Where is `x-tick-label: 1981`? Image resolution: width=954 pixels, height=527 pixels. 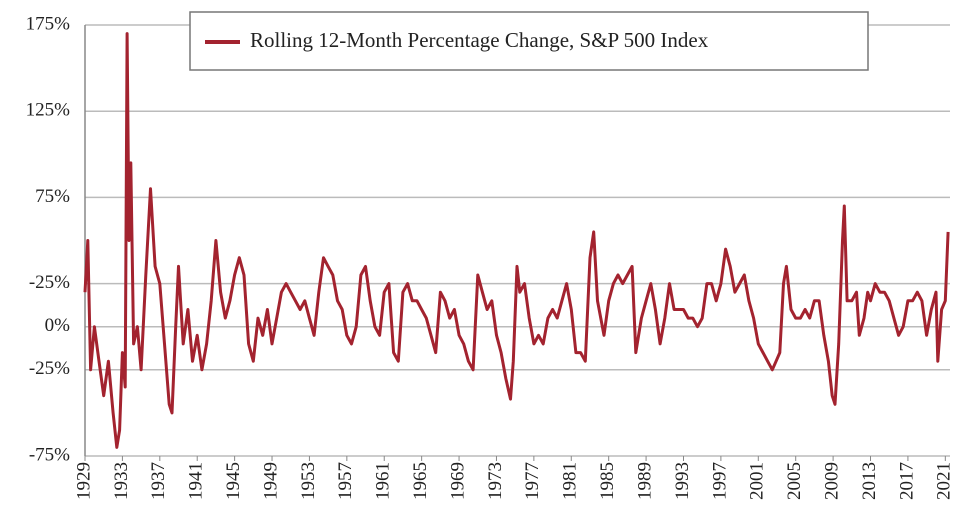 x-tick-label: 1981 is located at coordinates (570, 481).